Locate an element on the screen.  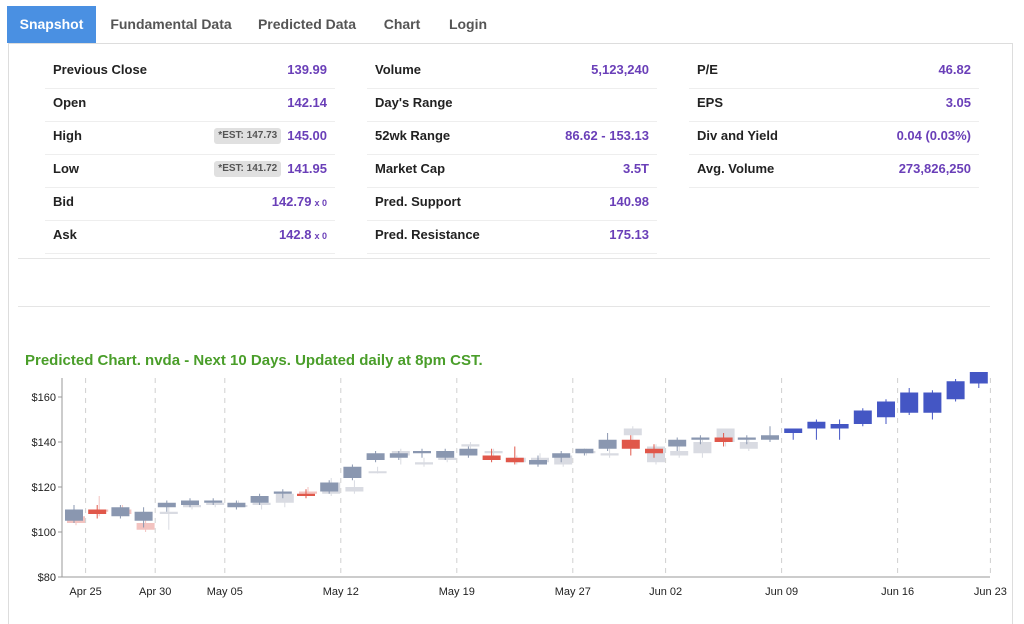
stat-value: 145.00 is located at coordinates (307, 135).